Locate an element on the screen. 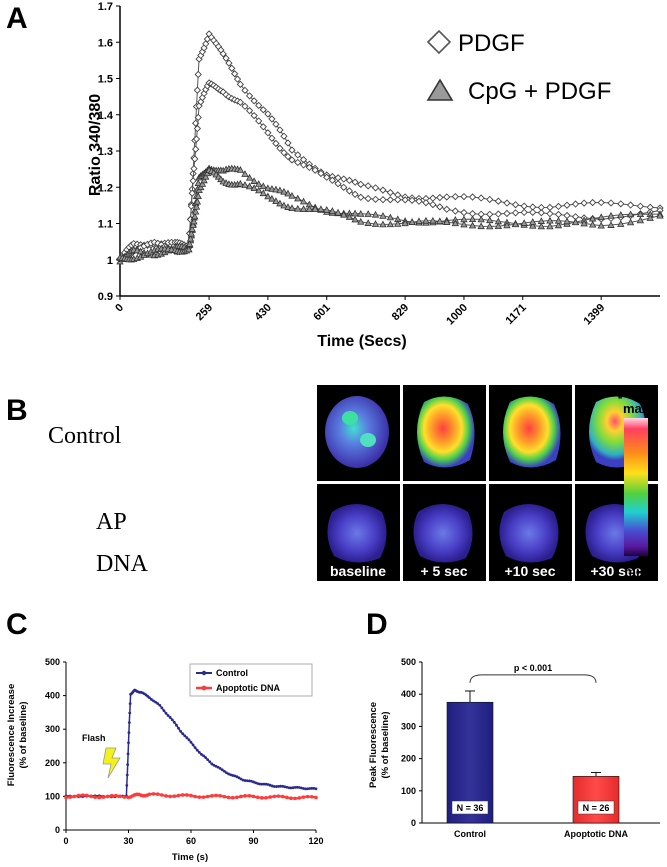 The width and height of the screenshot is (667, 867). panel-a-y-tick-label: 1.7 is located at coordinates (105, 7).